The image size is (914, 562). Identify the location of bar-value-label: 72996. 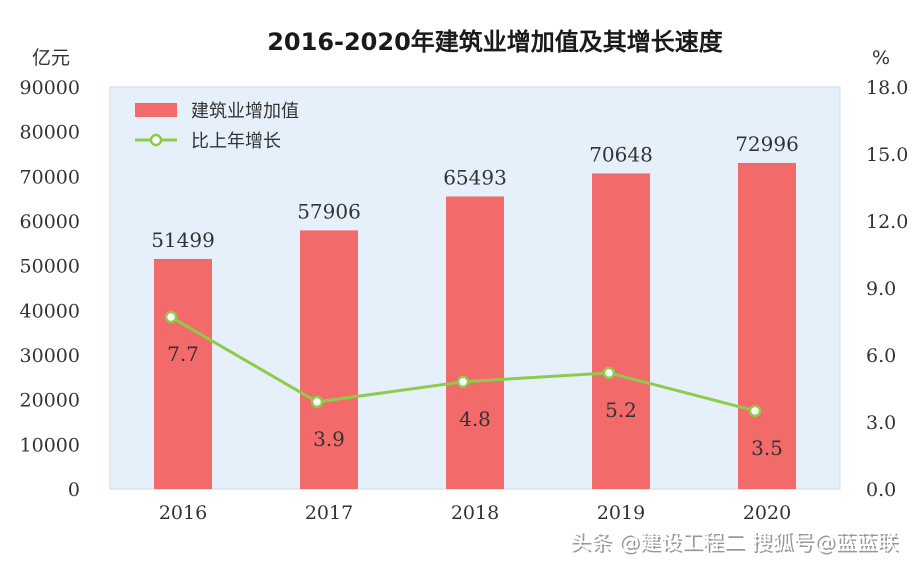
(767, 144).